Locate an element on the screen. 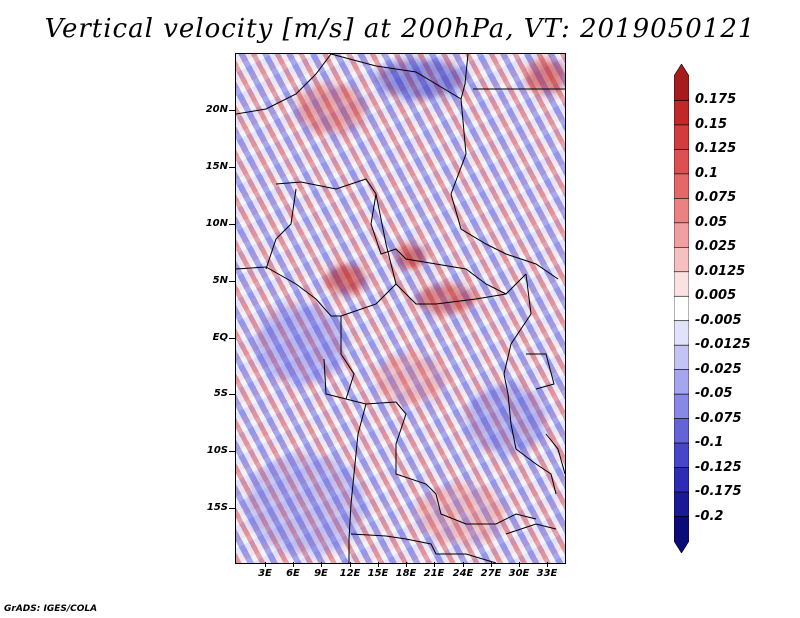 The image size is (800, 618). colorbar-label: 0.05 is located at coordinates (711, 222).